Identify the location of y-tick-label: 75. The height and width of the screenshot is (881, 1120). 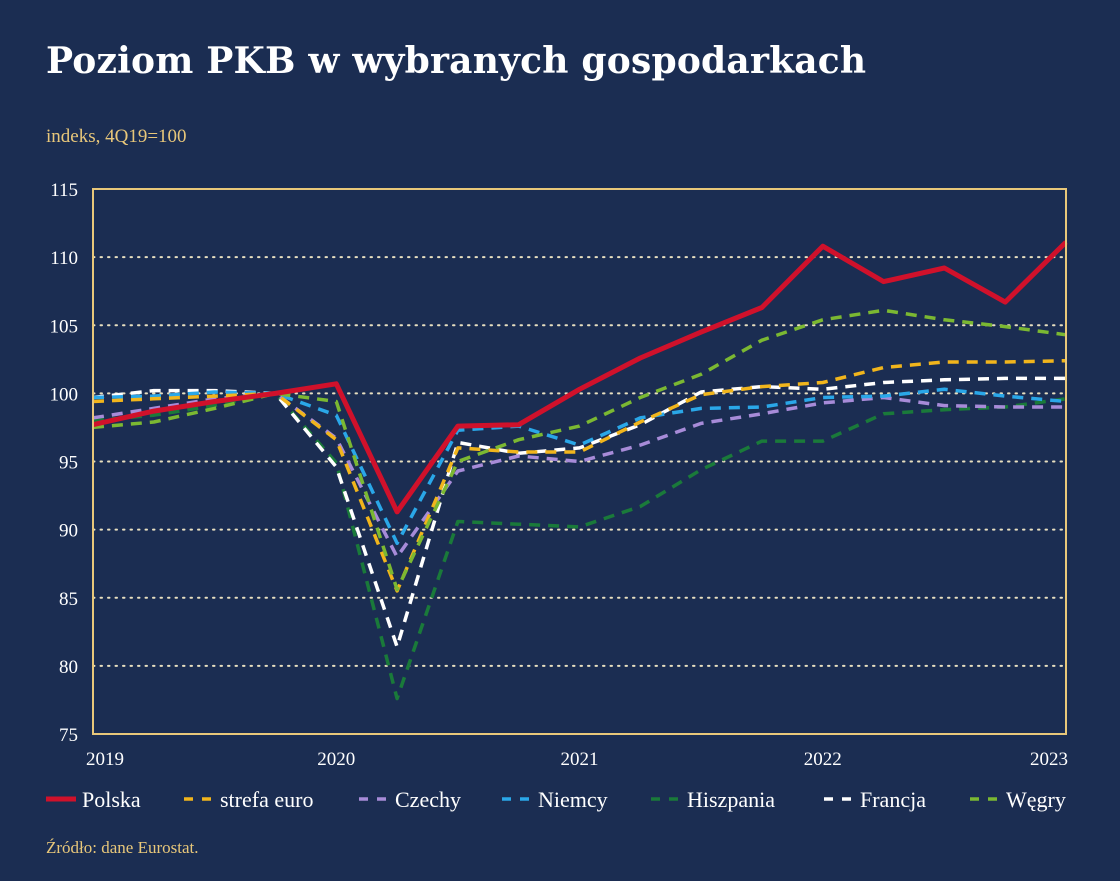
(68, 735).